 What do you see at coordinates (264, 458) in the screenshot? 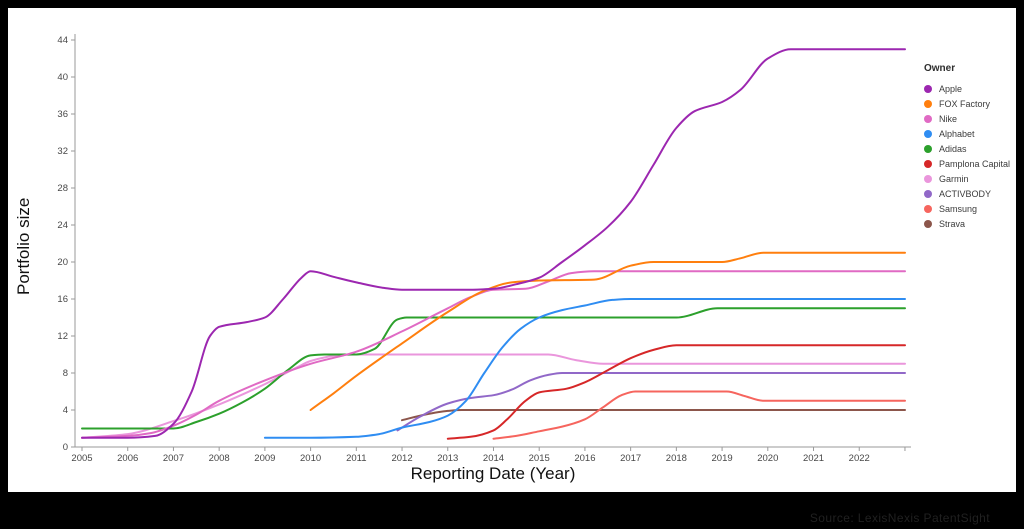
I see `x-tick-label: 2009` at bounding box center [264, 458].